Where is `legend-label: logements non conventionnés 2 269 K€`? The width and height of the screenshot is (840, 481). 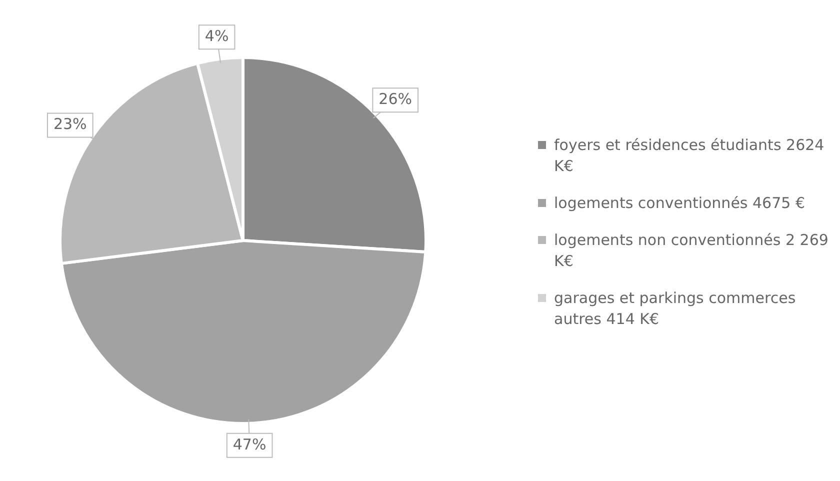
legend-label: logements non conventionnés 2 269 K€ is located at coordinates (692, 251).